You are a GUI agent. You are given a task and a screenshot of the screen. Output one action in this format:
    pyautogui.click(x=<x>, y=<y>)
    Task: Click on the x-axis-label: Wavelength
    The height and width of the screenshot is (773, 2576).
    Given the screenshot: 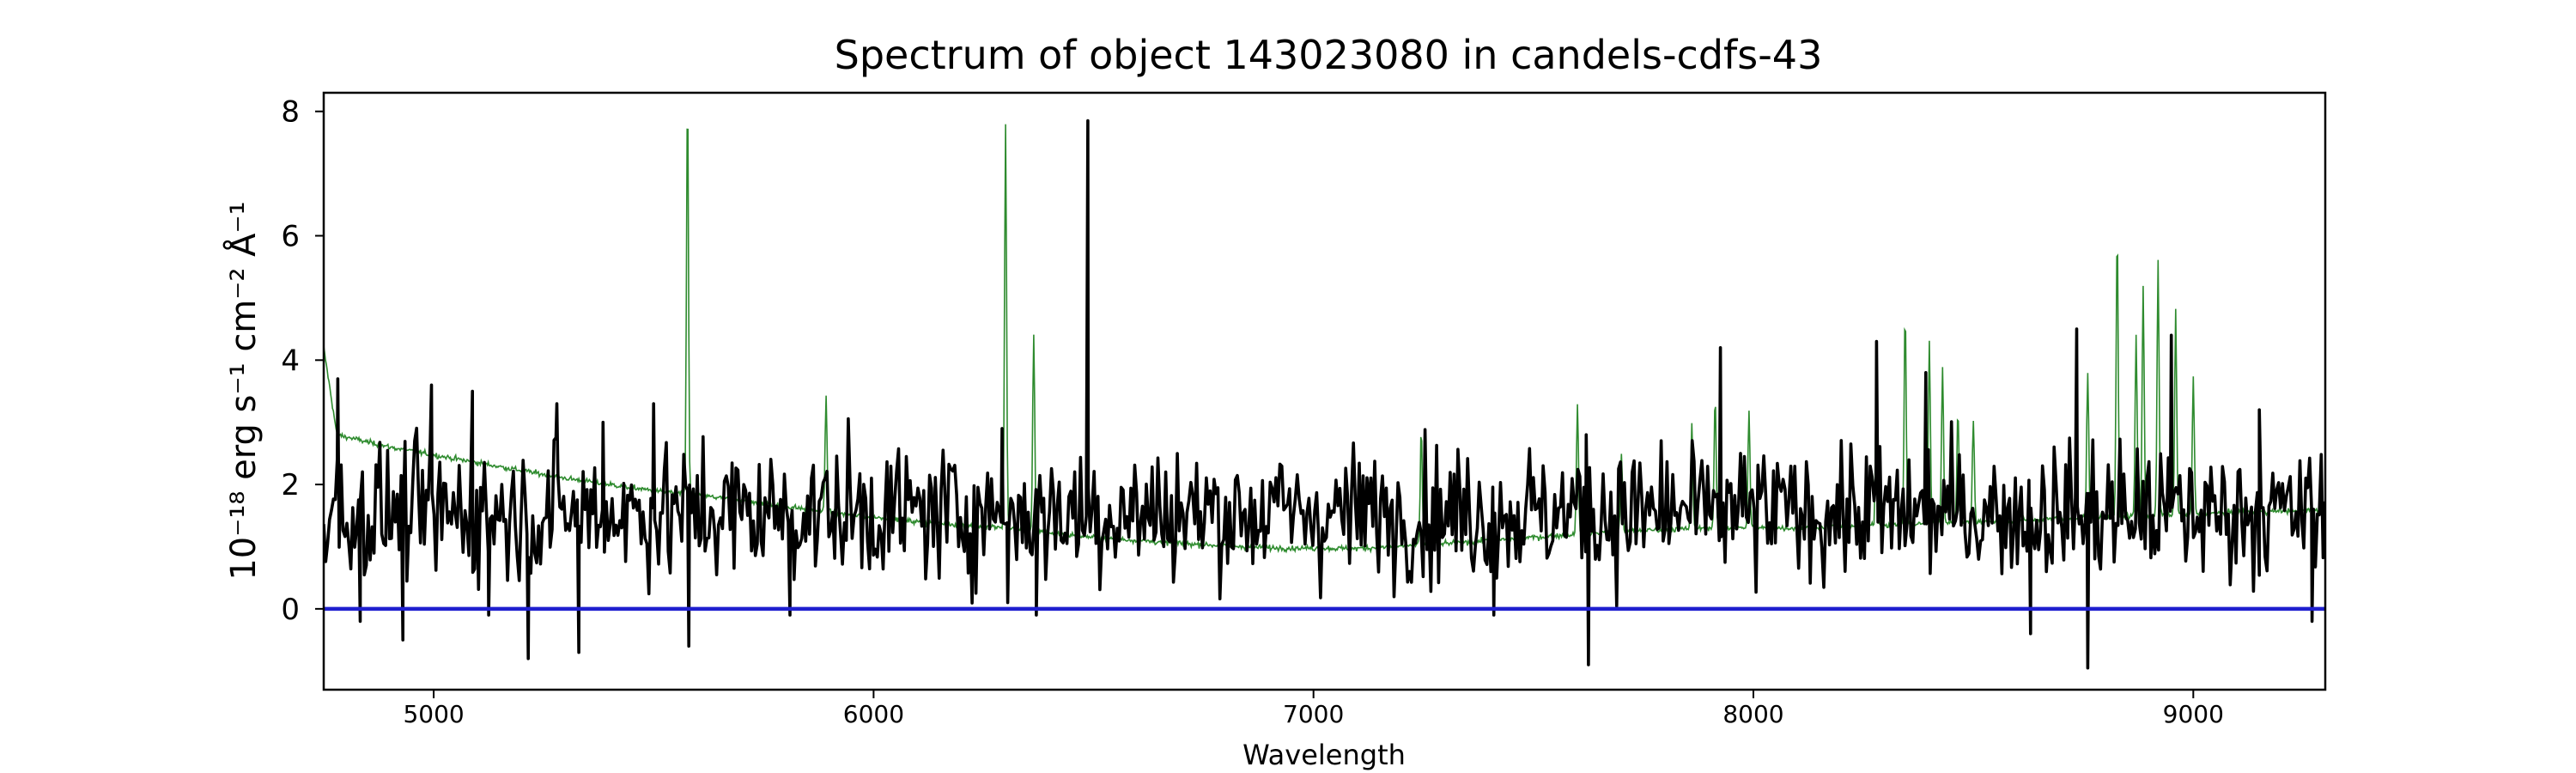 What is the action you would take?
    pyautogui.click(x=1324, y=755)
    